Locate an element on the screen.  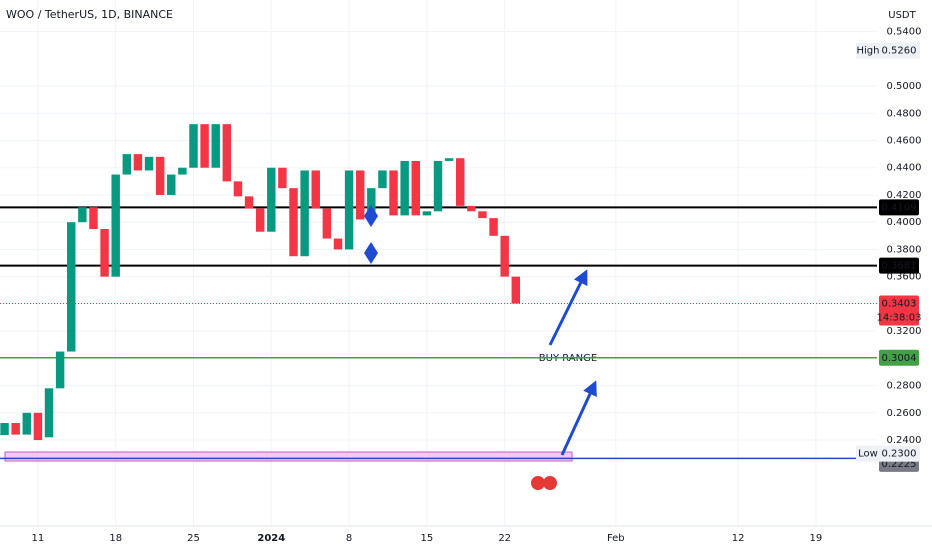
high-badge is located at coordinates (888, 50).